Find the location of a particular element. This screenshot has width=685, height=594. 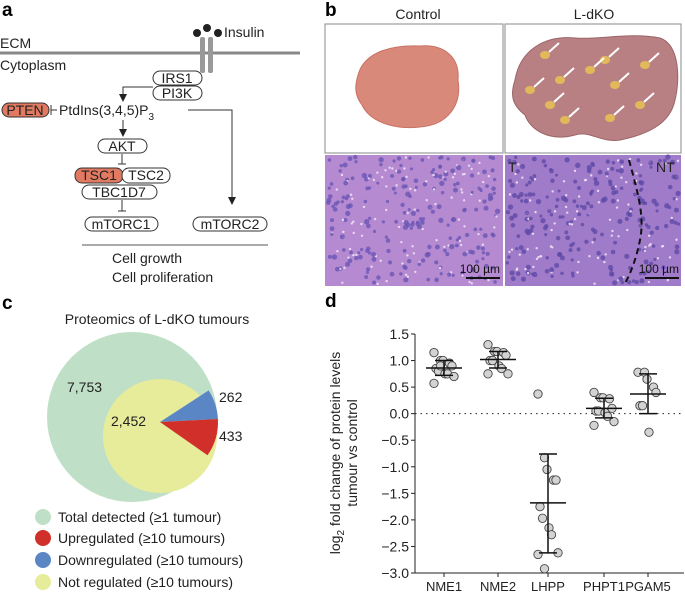

tbc1d7-node is located at coordinates (119, 192).